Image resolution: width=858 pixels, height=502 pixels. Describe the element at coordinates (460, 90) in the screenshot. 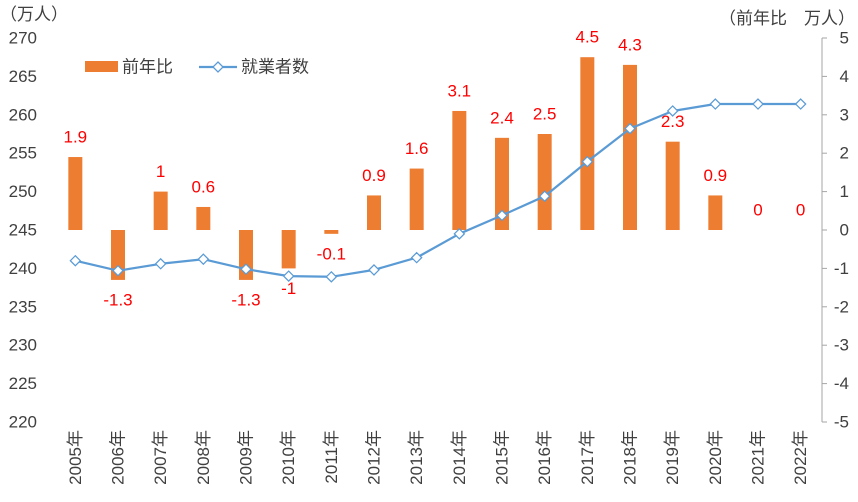

I see `data-label: 3.1` at that location.